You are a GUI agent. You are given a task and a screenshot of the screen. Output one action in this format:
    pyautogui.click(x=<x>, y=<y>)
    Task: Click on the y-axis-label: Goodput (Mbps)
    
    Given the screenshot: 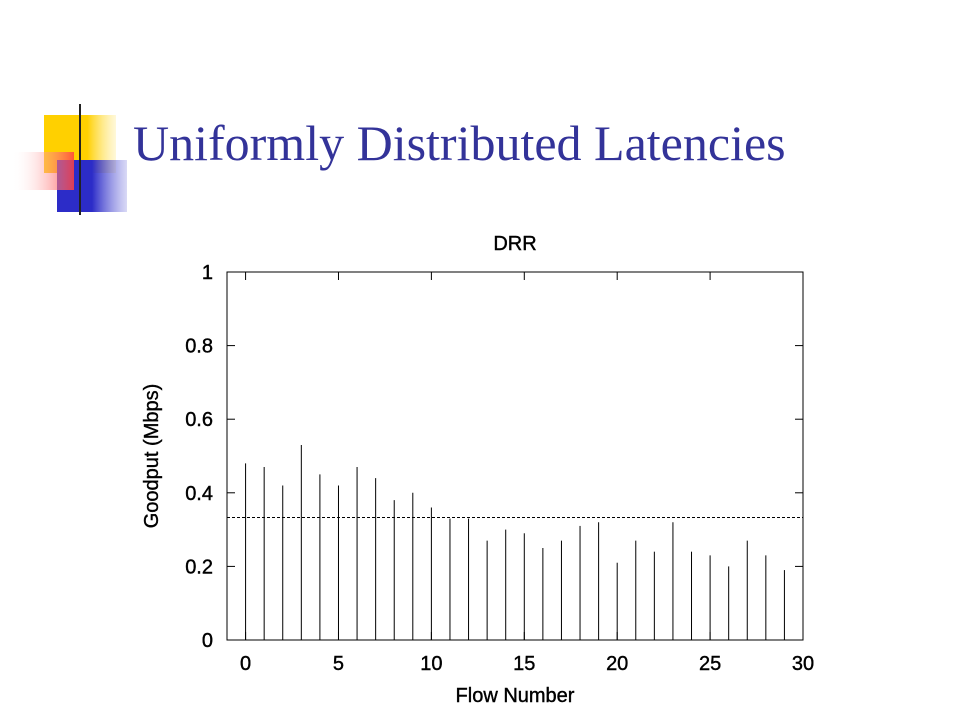 What is the action you would take?
    pyautogui.click(x=152, y=456)
    